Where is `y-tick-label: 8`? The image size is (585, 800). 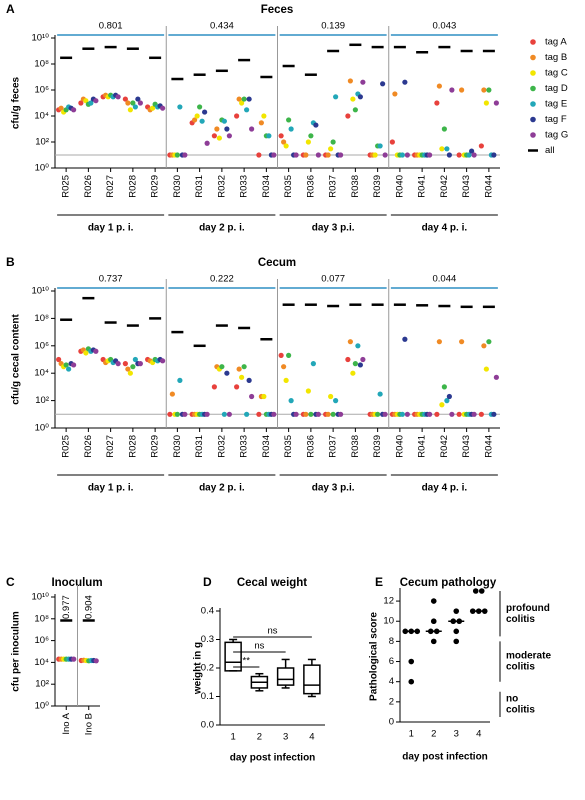
y-tick-label: 8 is located at coordinates (391, 641).